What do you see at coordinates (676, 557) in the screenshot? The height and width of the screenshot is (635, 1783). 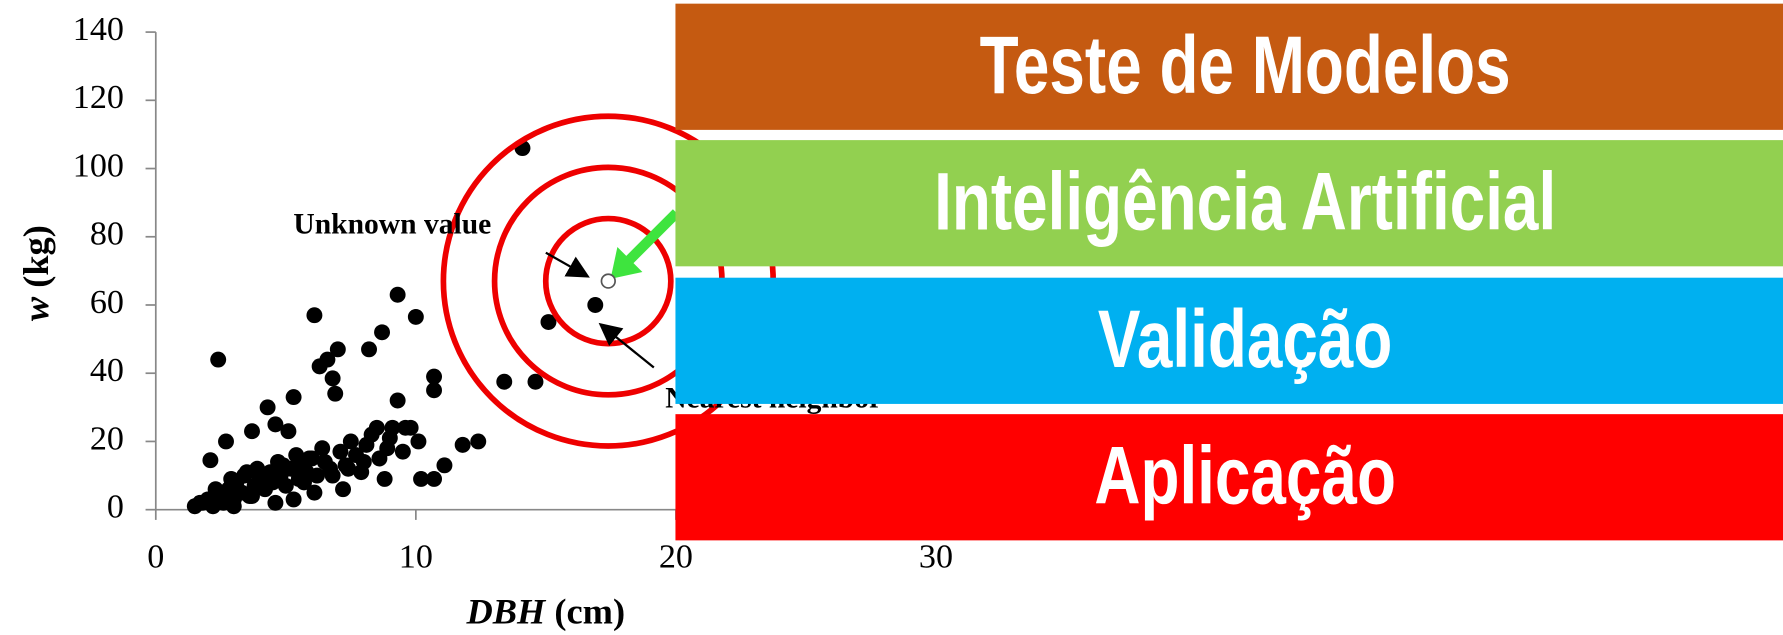 I see `x-tick-label: 20` at bounding box center [676, 557].